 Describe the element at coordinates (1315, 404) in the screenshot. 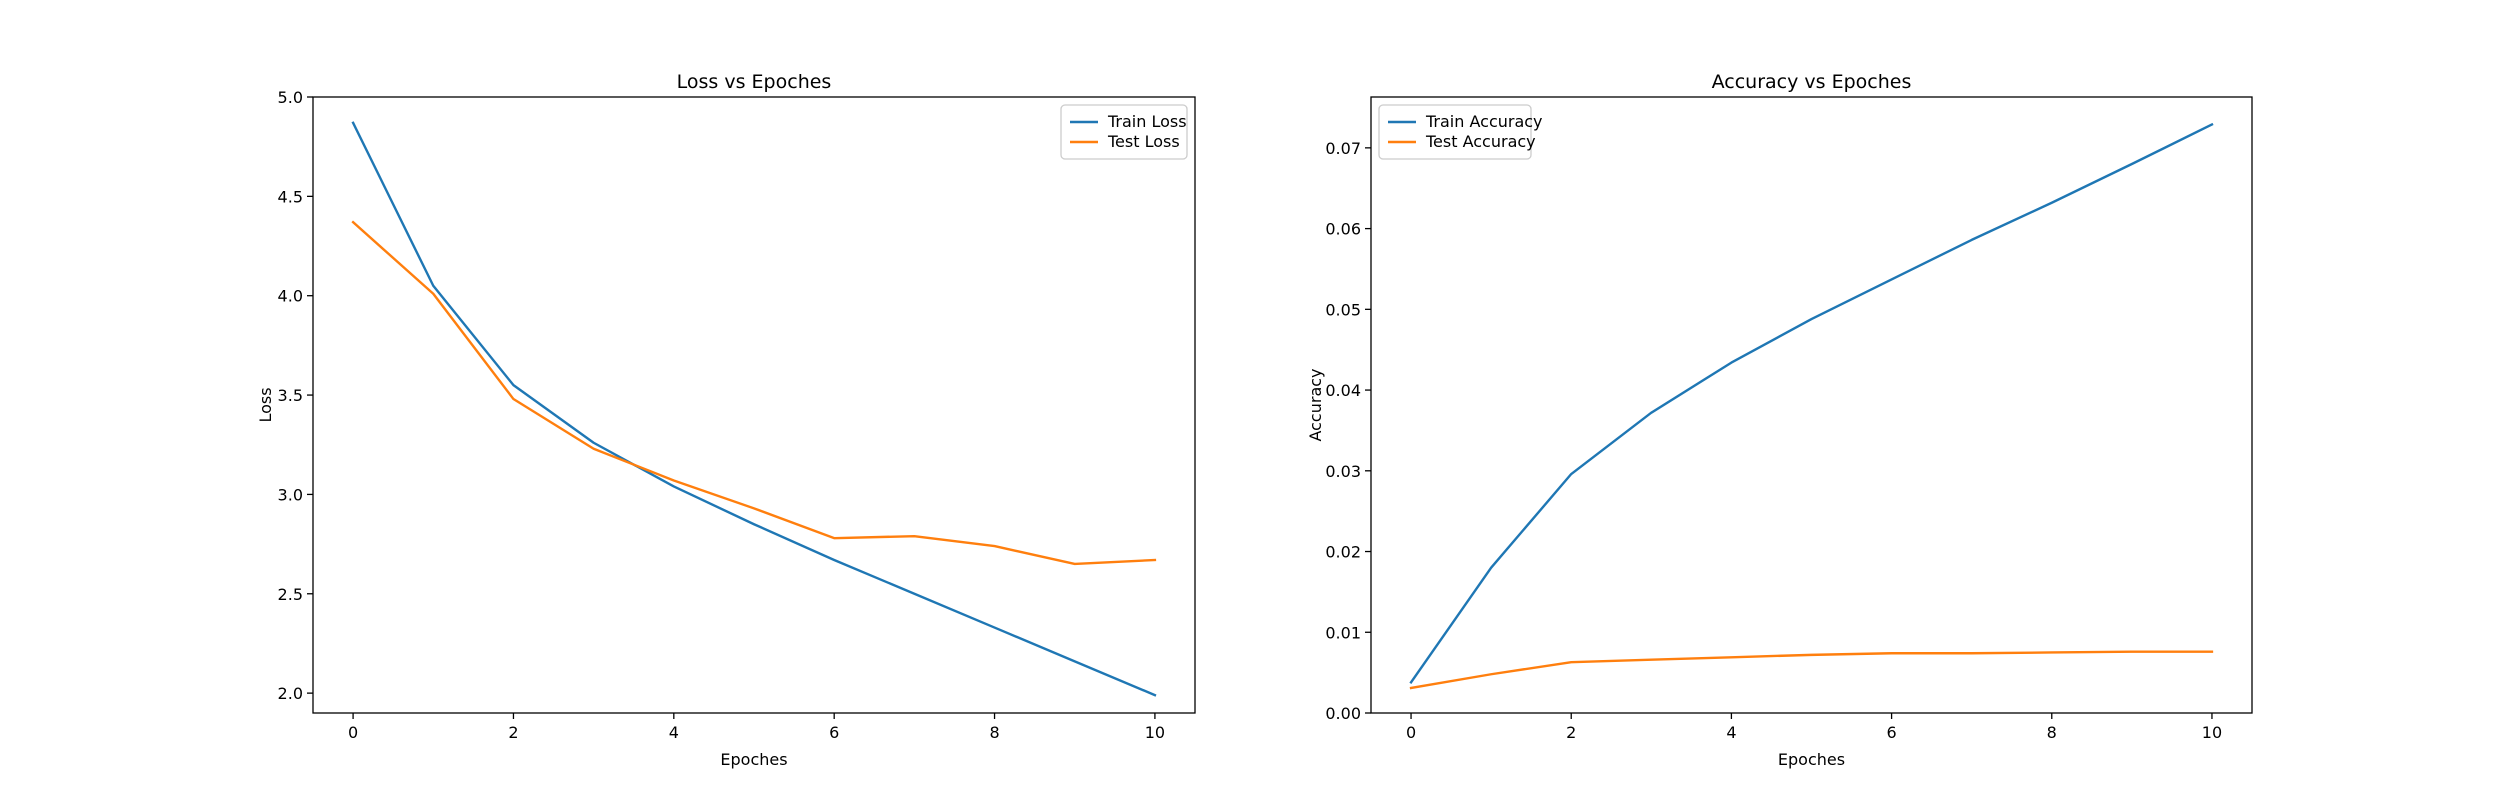

I see `y-axis-label: Accuracy` at that location.